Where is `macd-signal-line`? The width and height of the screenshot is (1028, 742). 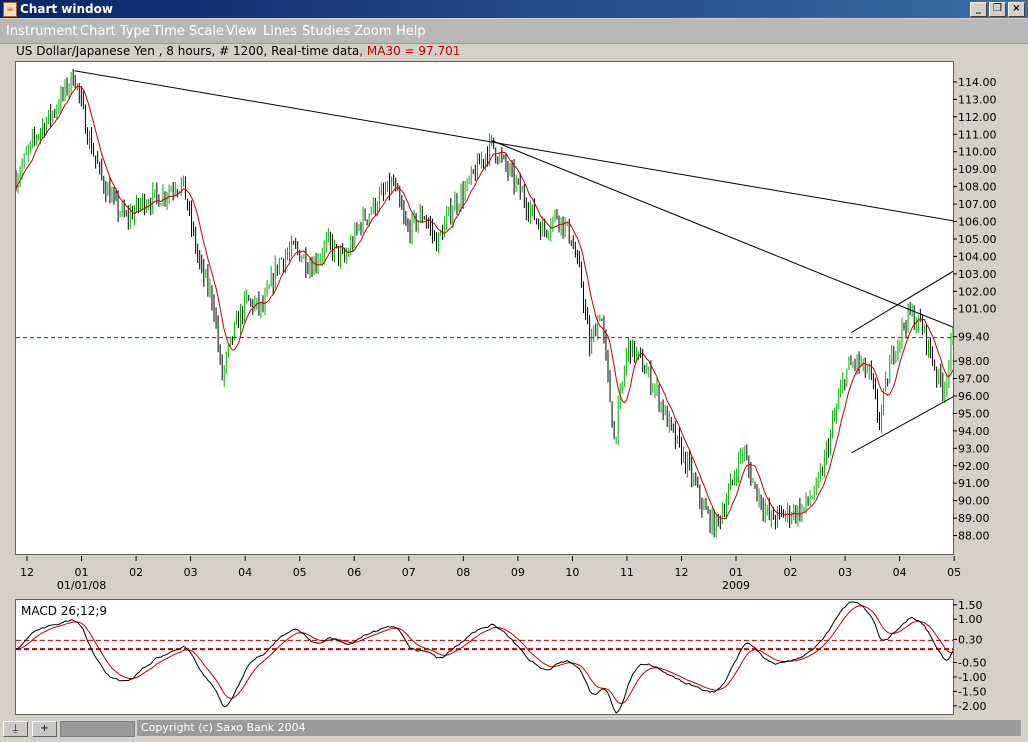 macd-signal-line is located at coordinates (484, 655).